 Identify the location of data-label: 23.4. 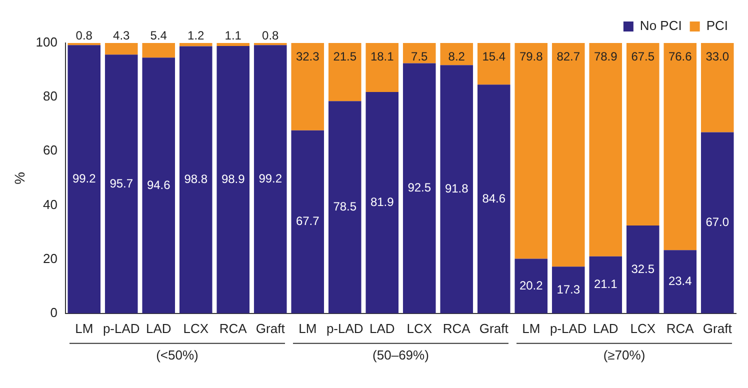
(680, 281).